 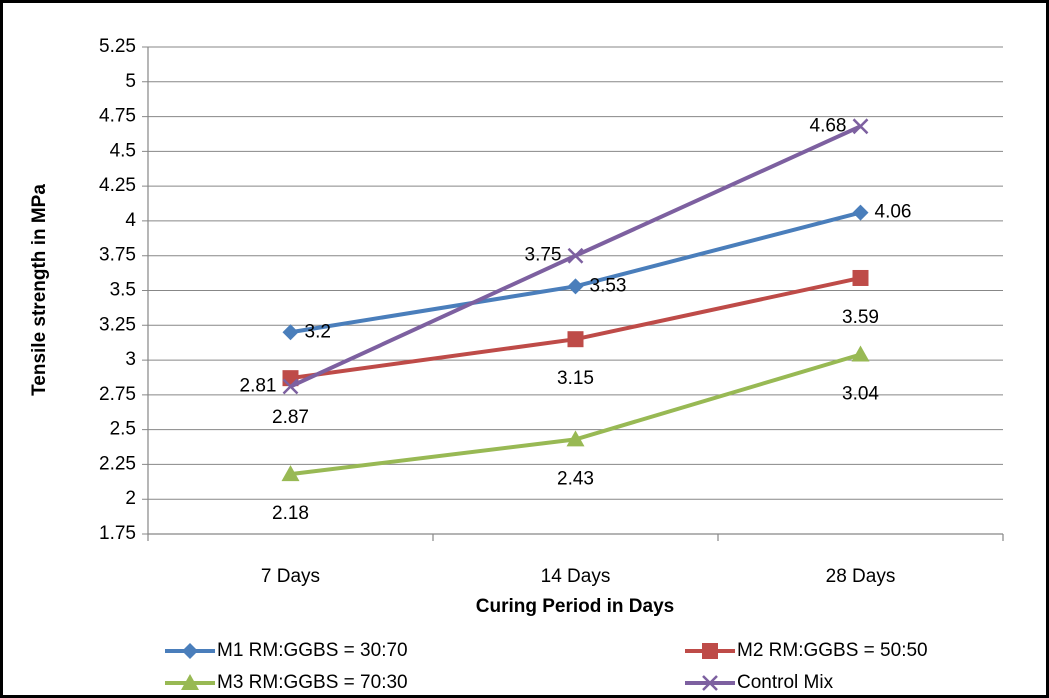 I want to click on data-label: 3.53, so click(x=608, y=285).